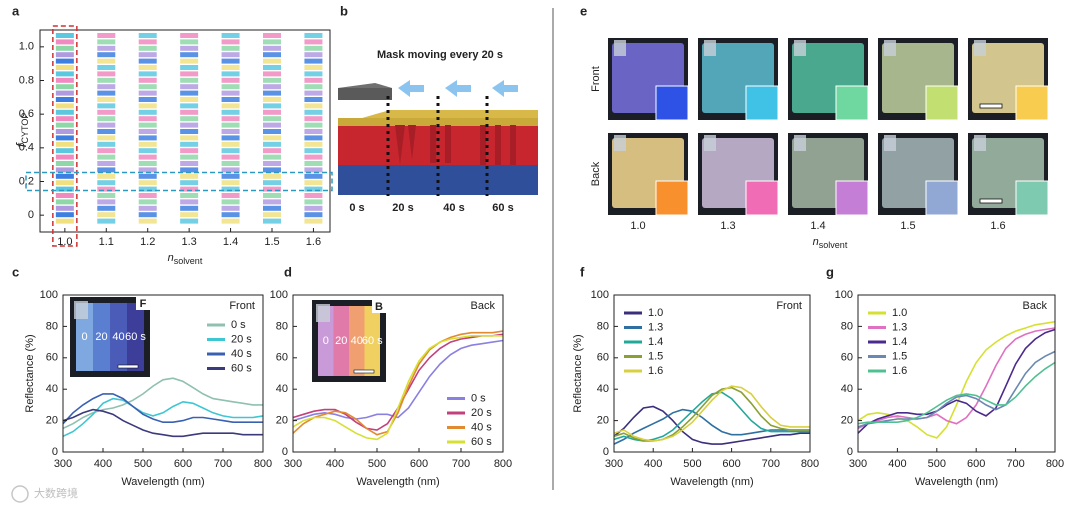 This screenshot has height=514, width=1080. What do you see at coordinates (26, 181) in the screenshot?
I see `y-tick-label: 0.2` at bounding box center [26, 181].